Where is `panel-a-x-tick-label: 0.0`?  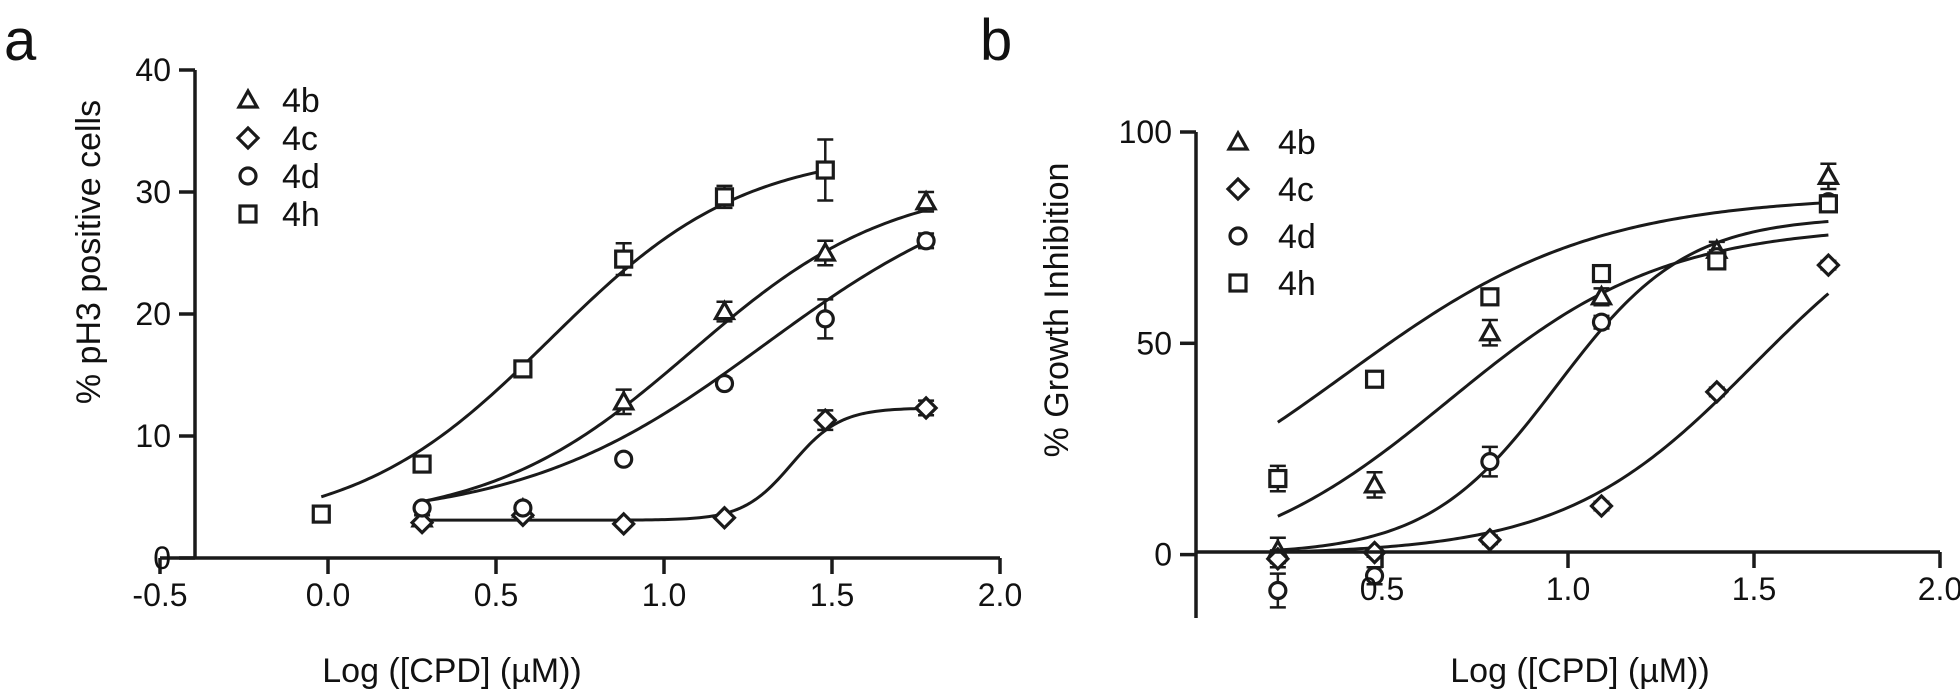 panel-a-x-tick-label: 0.0 is located at coordinates (328, 595).